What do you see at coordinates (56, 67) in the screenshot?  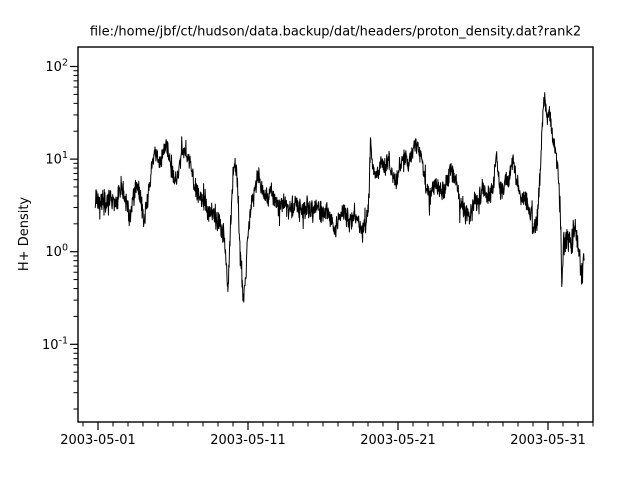 I see `y-tick-label: 10²` at bounding box center [56, 67].